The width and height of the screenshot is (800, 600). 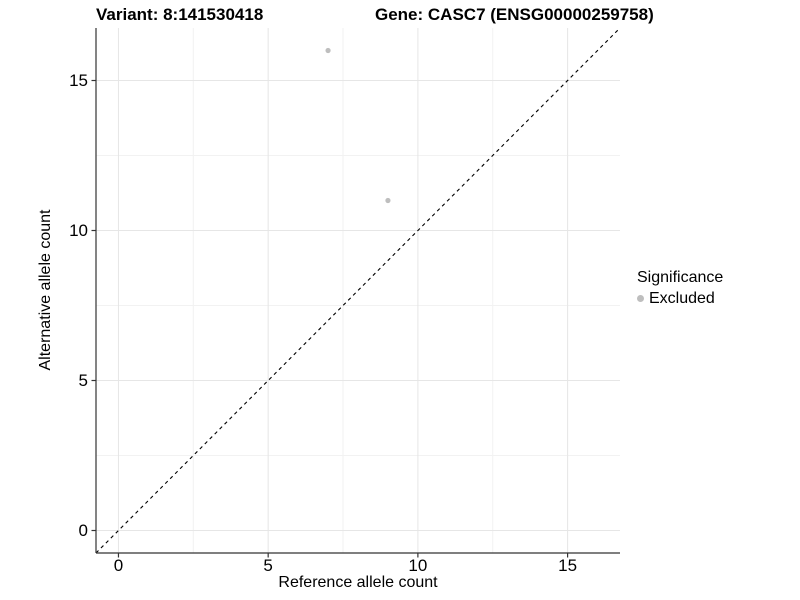 I want to click on y-tick-label: 0, so click(x=83, y=530).